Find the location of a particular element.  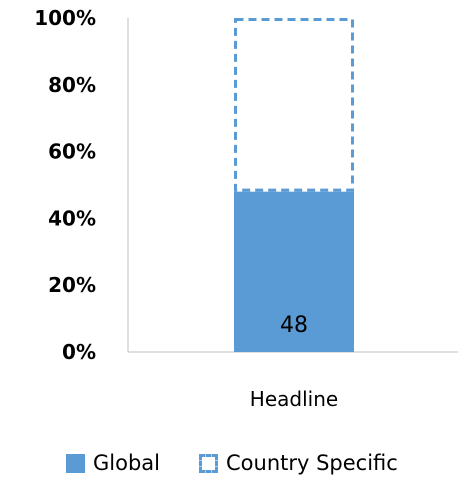

legend-label-global: Global is located at coordinates (126, 463).